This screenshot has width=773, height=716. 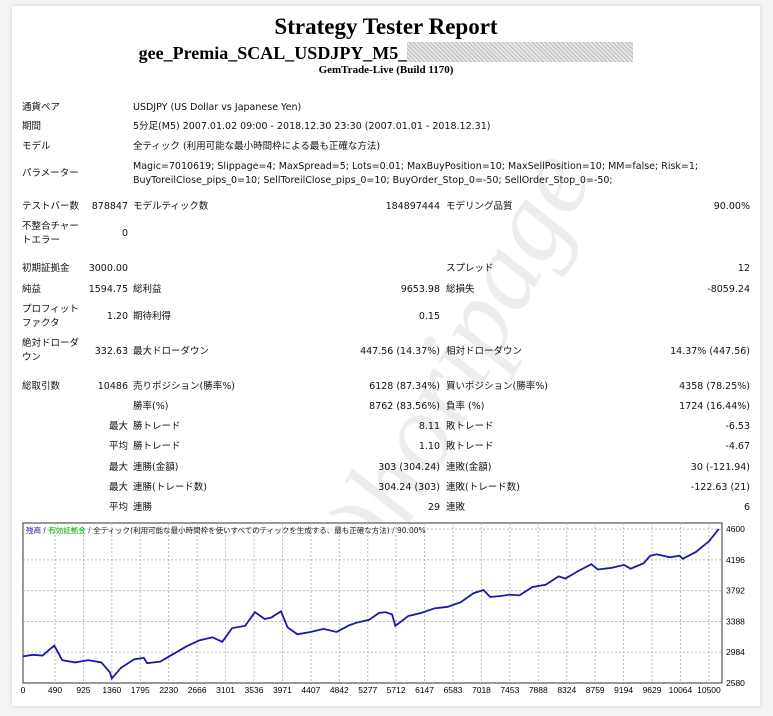 What do you see at coordinates (735, 529) in the screenshot?
I see `y-tick-label: 4600` at bounding box center [735, 529].